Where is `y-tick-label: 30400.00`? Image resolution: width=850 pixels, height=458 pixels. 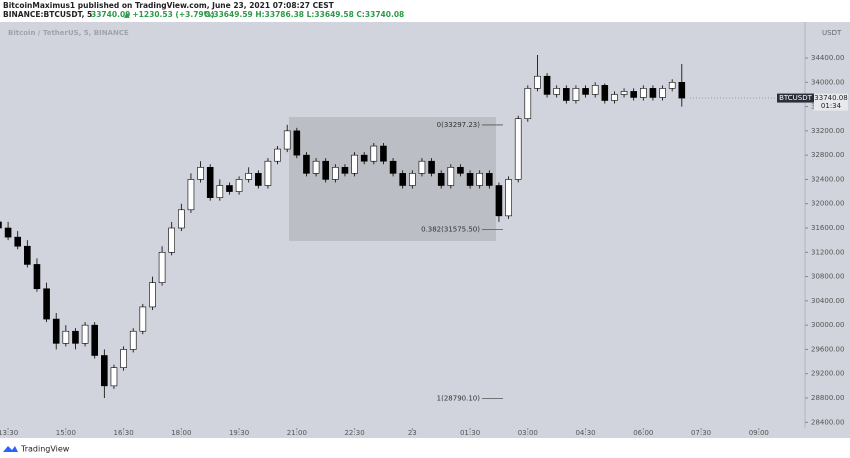
y-tick-label: 30400.00 is located at coordinates (827, 301).